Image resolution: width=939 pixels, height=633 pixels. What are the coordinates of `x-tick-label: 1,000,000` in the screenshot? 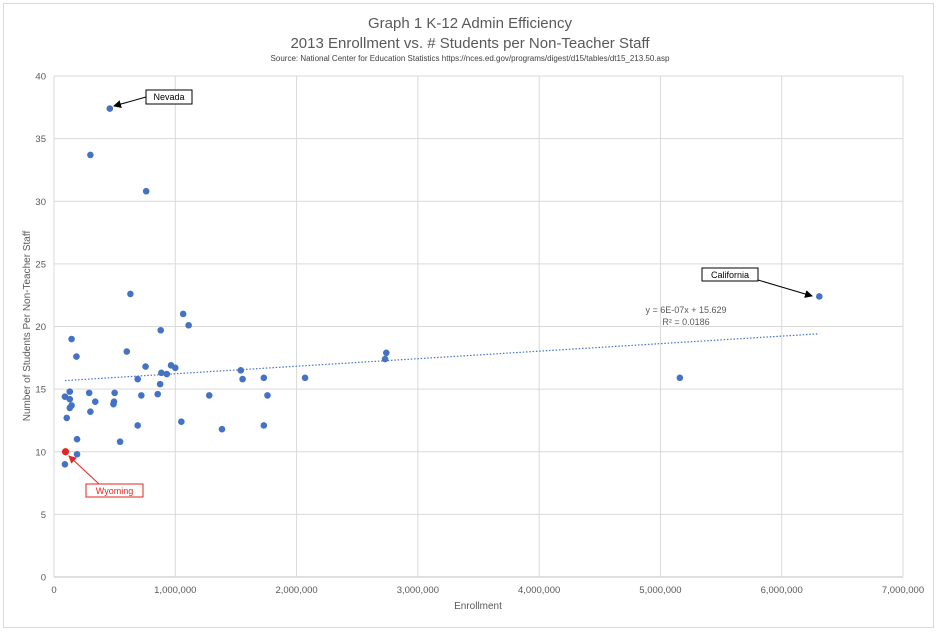 It's located at (175, 590).